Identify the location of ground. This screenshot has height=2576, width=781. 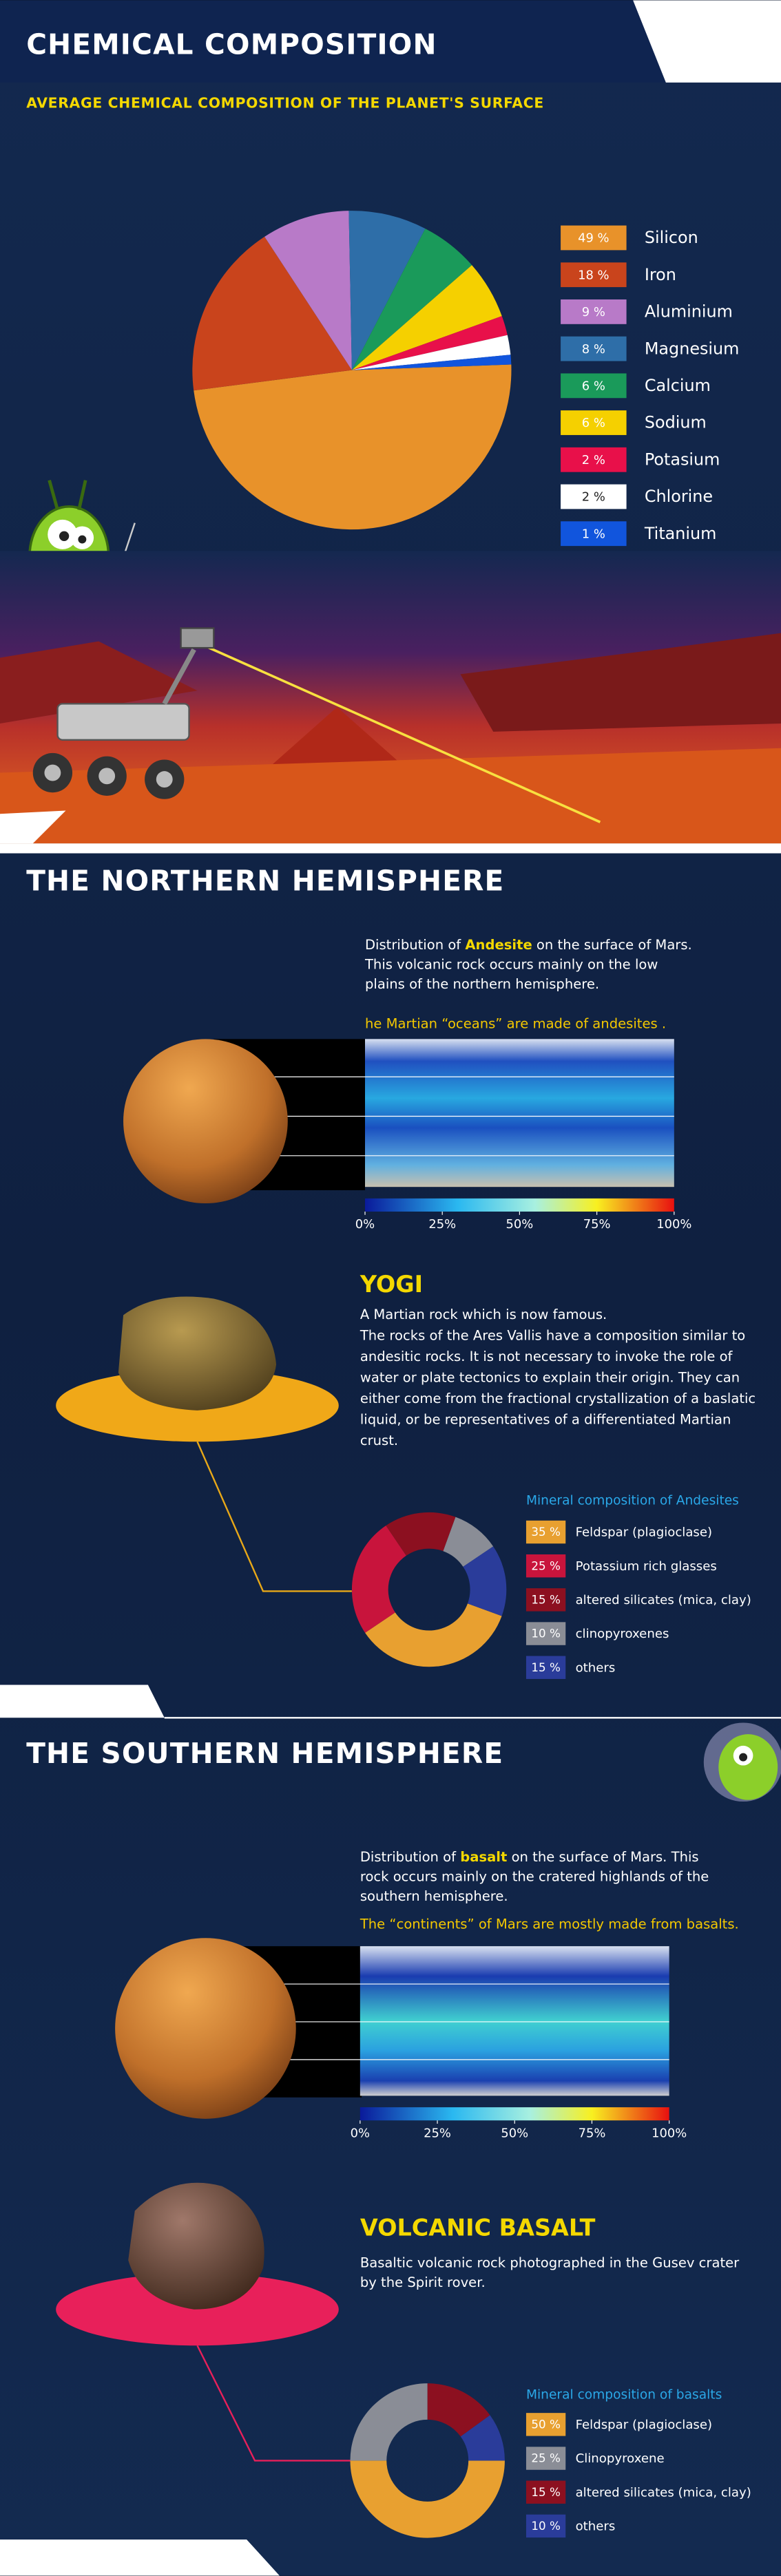
(390, 796).